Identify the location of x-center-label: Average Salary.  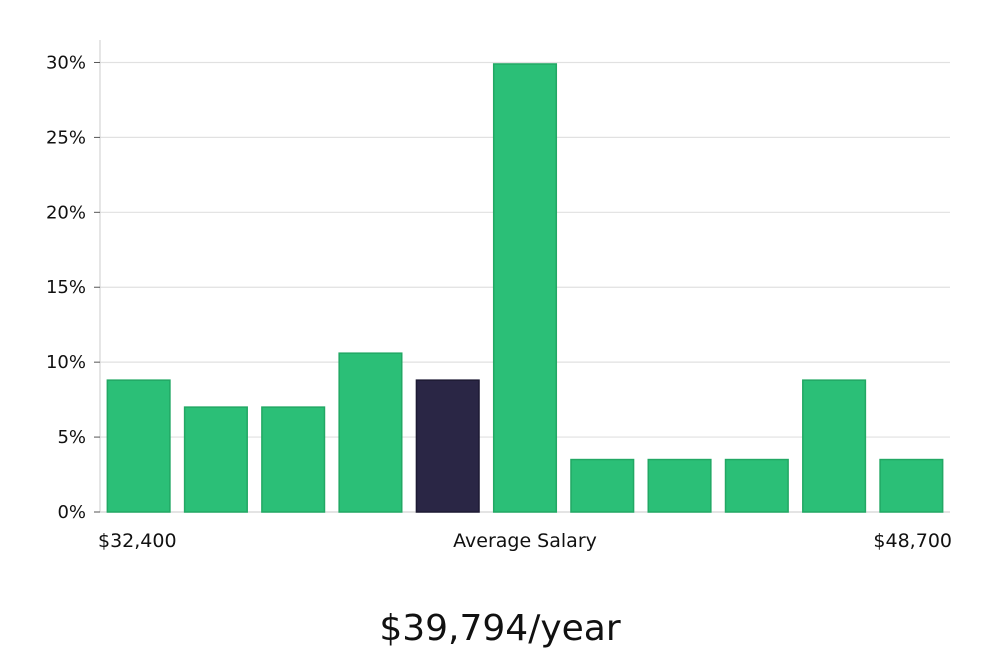
(525, 541).